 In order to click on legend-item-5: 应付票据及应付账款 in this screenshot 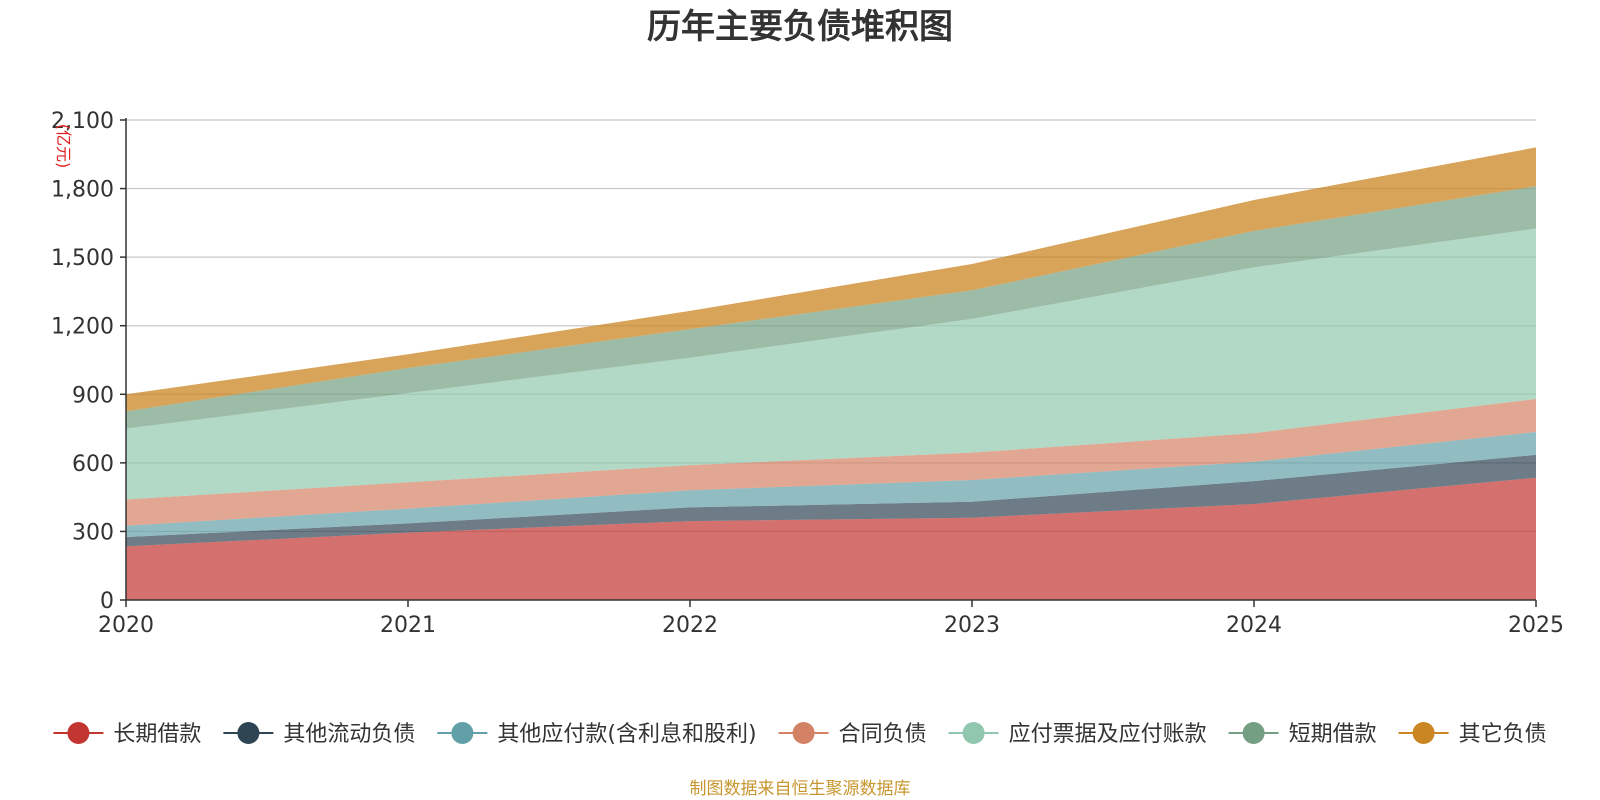, I will do `click(1077, 734)`.